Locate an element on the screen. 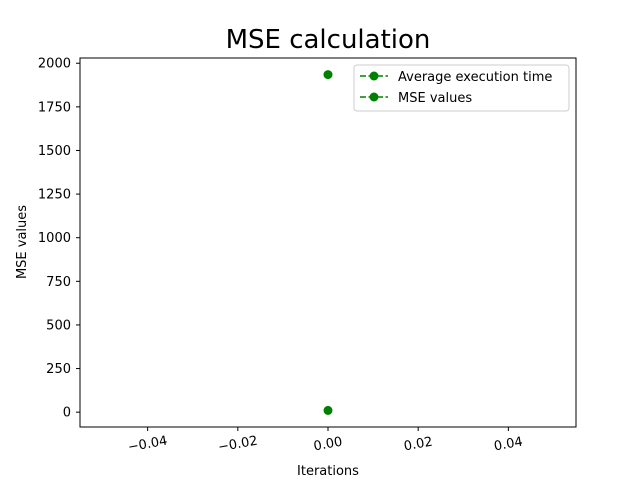 The width and height of the screenshot is (640, 480). data-point-mse-values is located at coordinates (328, 75).